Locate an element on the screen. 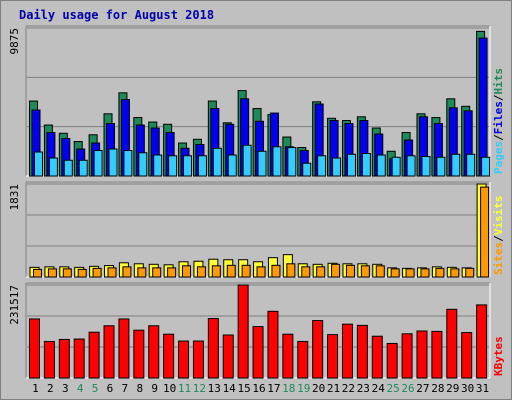 Image resolution: width=512 pixels, height=405 pixels. x-tick-label: 13 is located at coordinates (214, 388).